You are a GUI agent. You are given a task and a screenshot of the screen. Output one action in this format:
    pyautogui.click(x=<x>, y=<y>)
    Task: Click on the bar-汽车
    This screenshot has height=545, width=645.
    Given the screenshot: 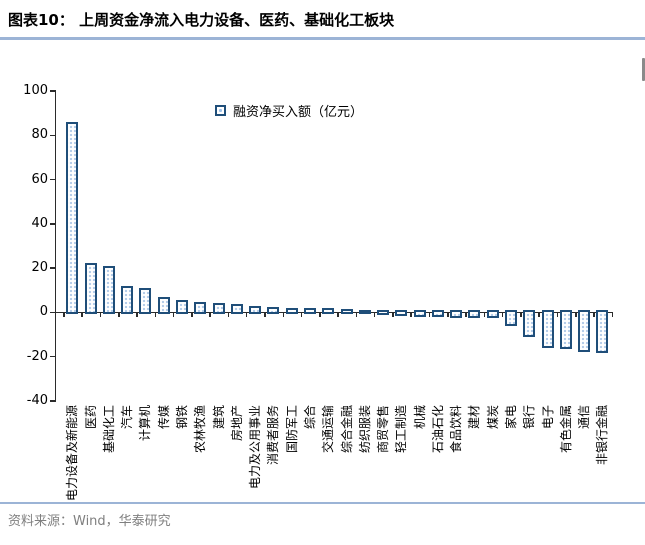 What is the action you would take?
    pyautogui.click(x=127, y=300)
    